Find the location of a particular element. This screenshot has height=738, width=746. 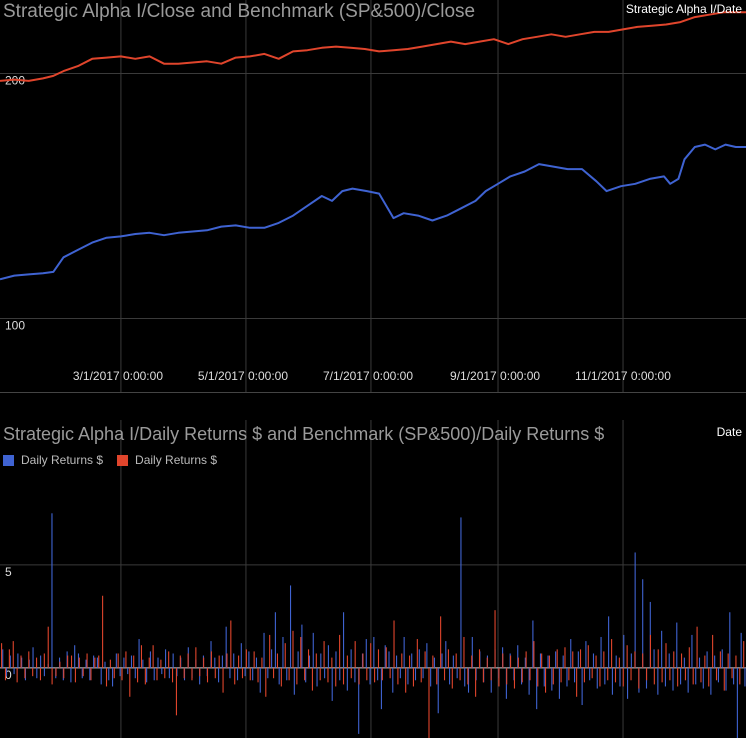

x-tick-label: 3/1/2017 0:00:00 is located at coordinates (118, 376).